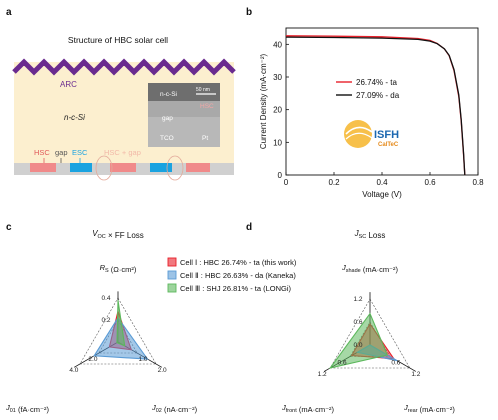  Describe the element at coordinates (203, 90) in the screenshot. I see `scale-bar-label: 50 nm` at that location.